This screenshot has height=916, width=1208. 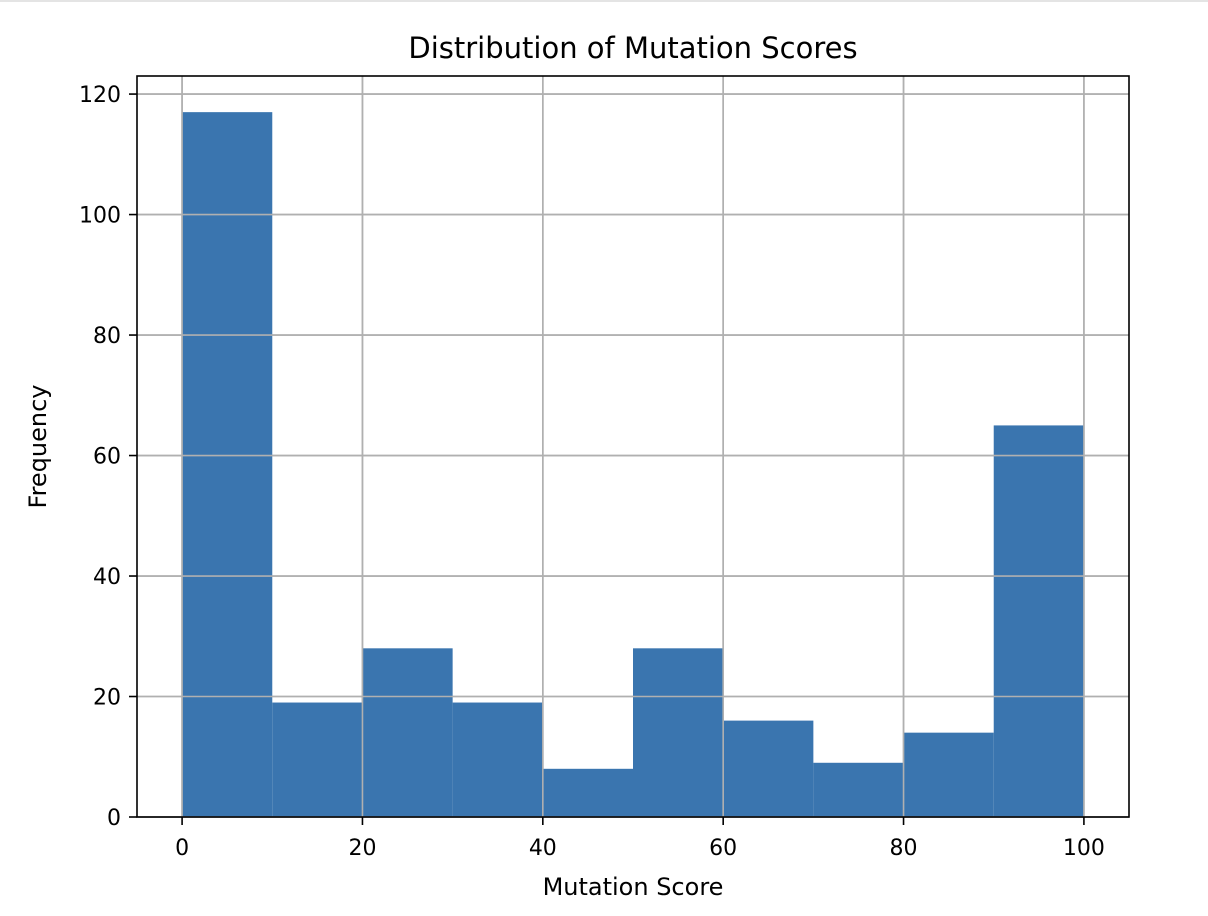 I want to click on y-tick-label: 80, so click(x=107, y=336).